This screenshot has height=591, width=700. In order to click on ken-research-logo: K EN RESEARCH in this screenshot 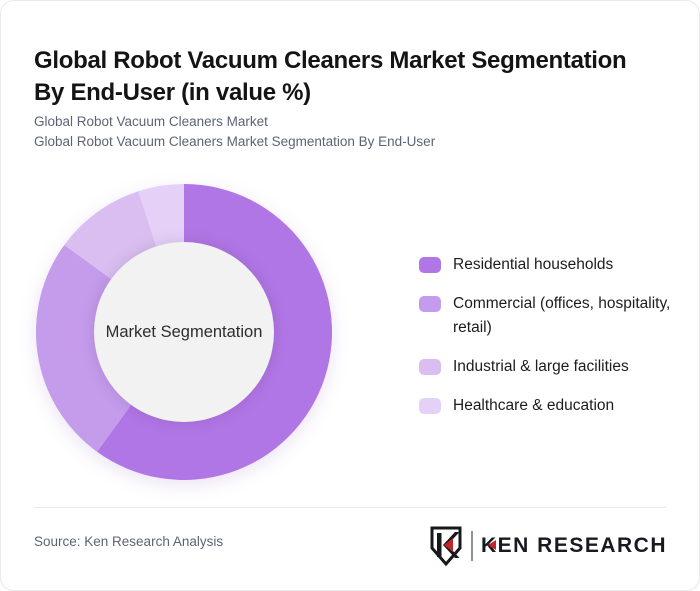, I will do `click(548, 546)`.